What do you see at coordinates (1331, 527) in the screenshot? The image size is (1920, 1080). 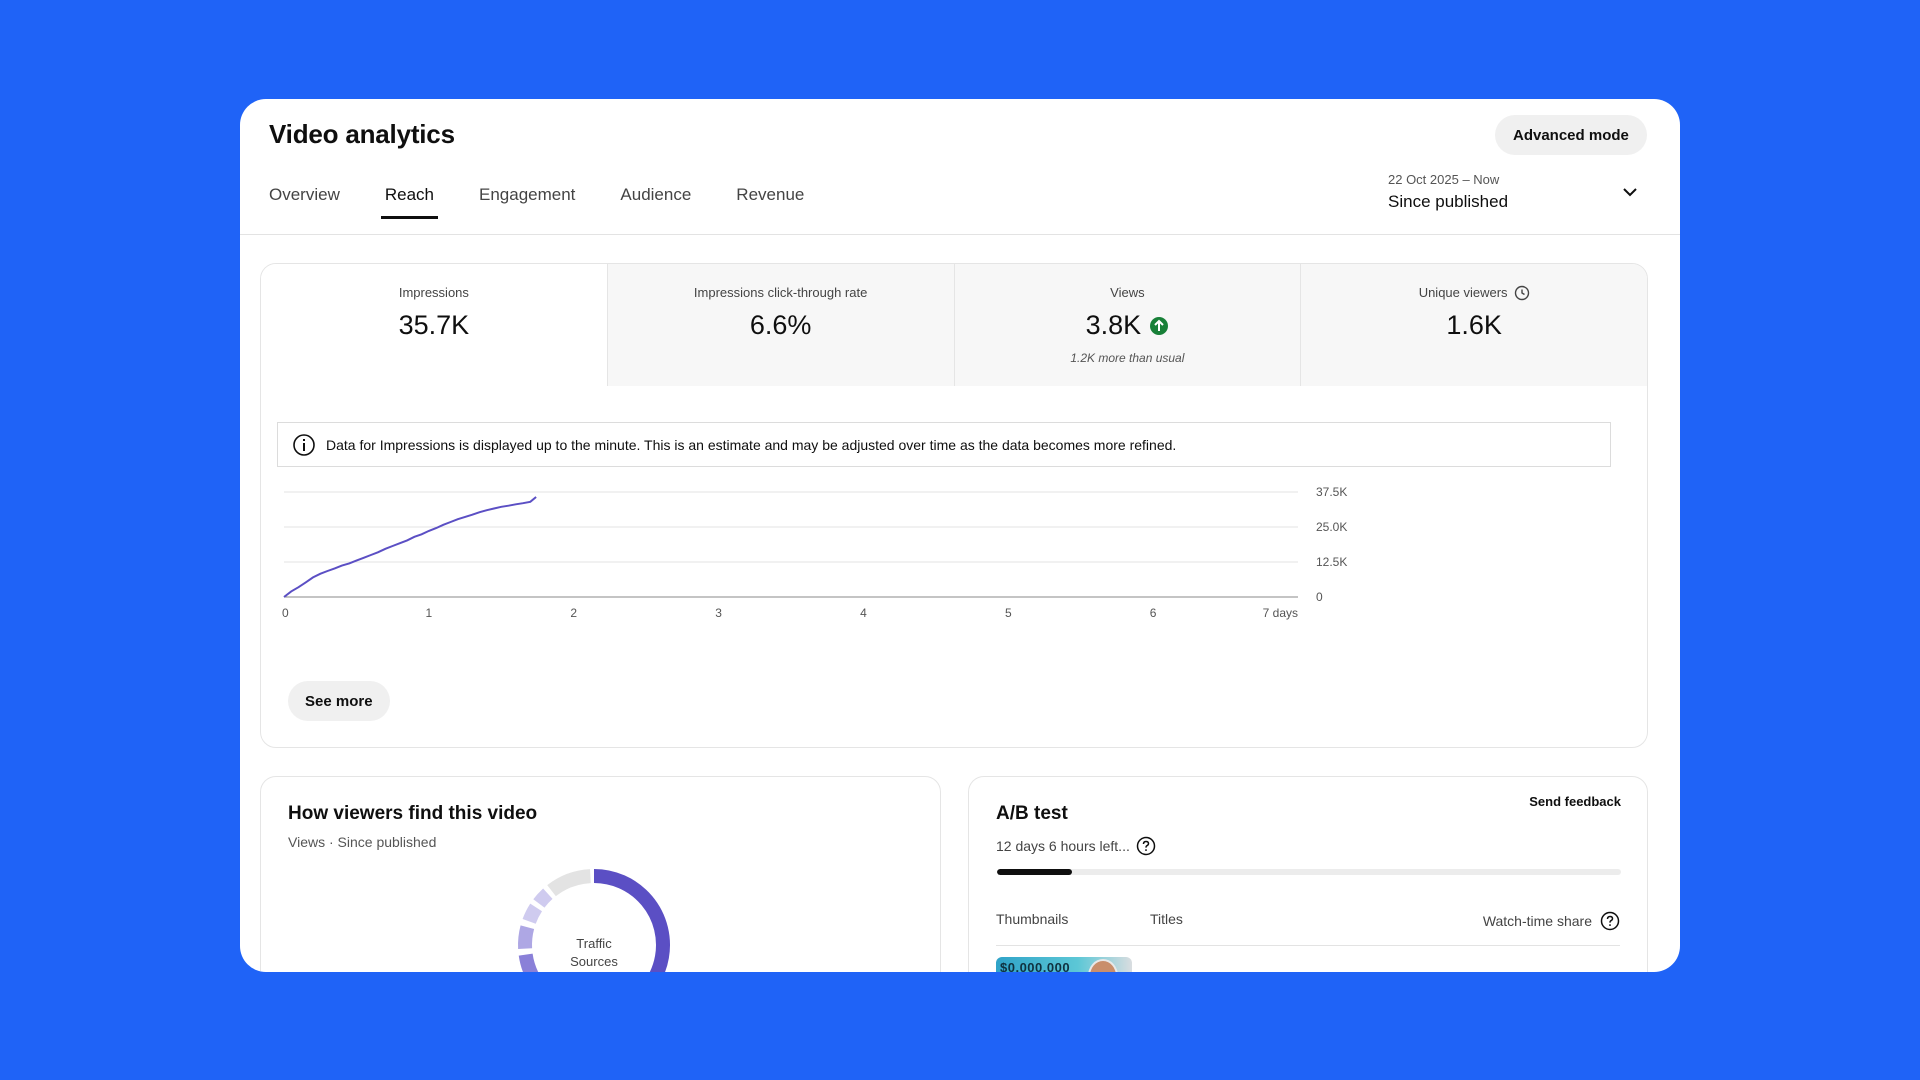 I see `y-tick-label: 25.0K` at bounding box center [1331, 527].